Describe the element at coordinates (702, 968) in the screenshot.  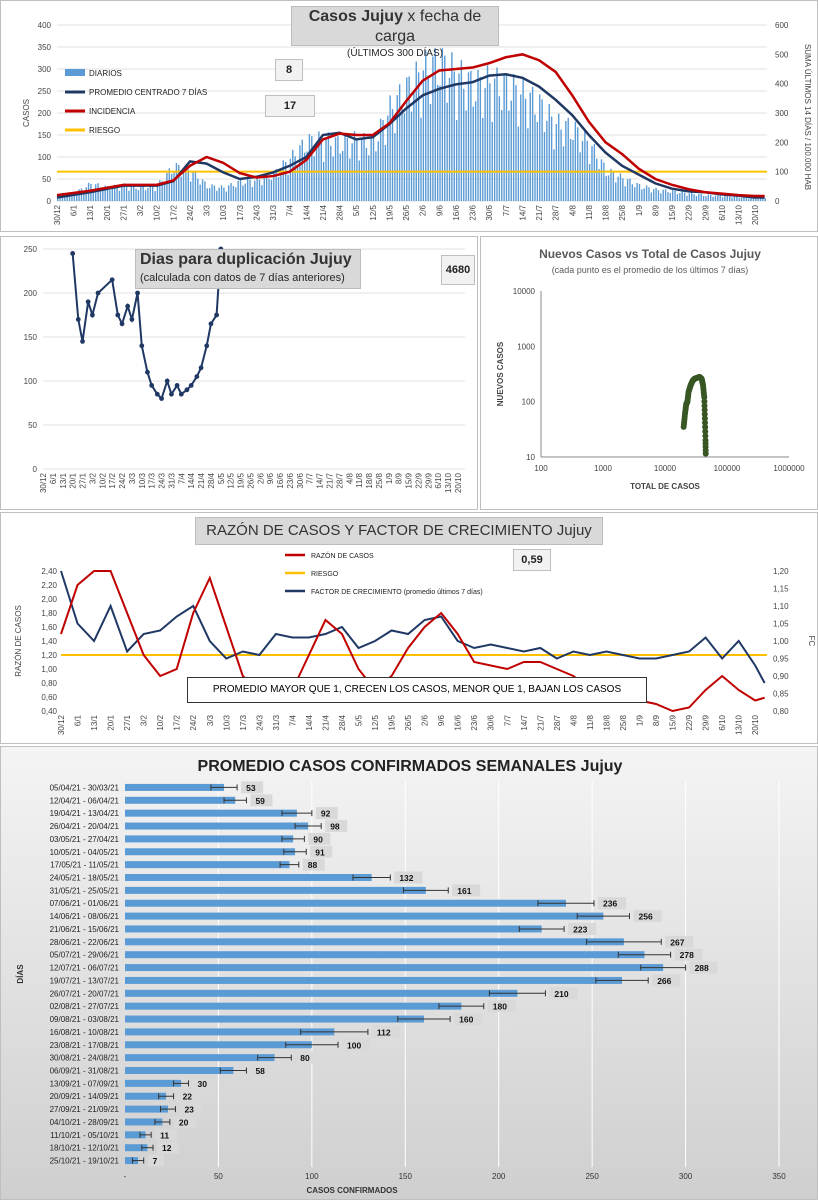
I see `value-label: 288` at that location.